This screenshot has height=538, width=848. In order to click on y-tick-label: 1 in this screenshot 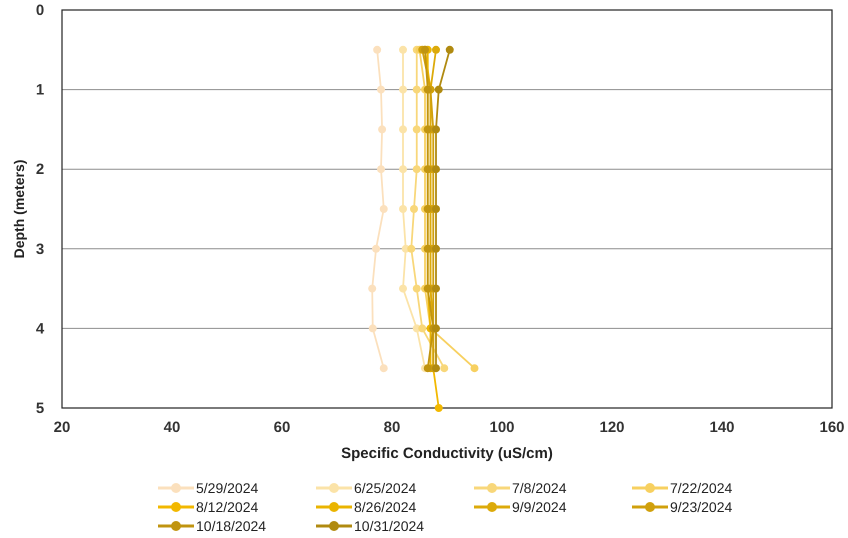, I will do `click(40, 90)`.